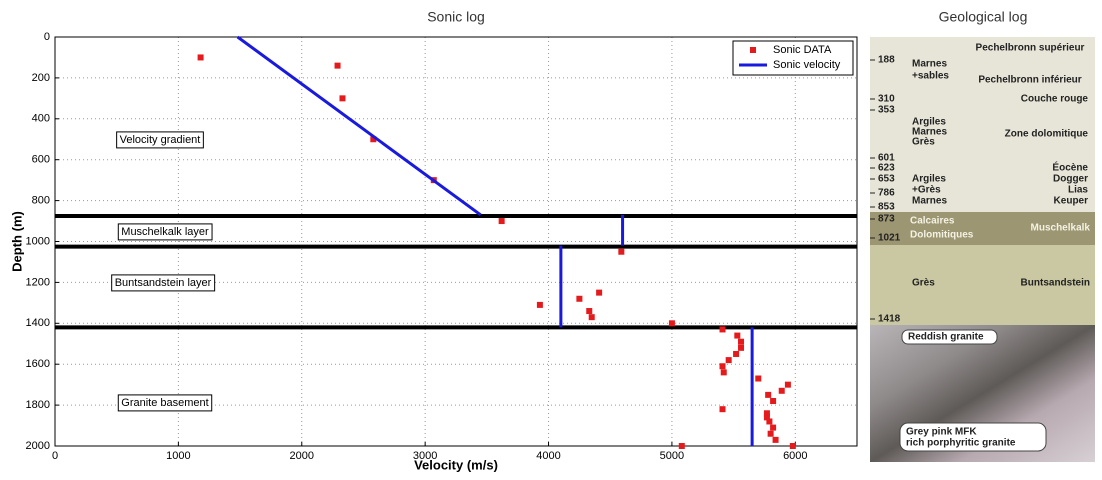  I want to click on annotation: Buntsandstein layer, so click(163, 283).